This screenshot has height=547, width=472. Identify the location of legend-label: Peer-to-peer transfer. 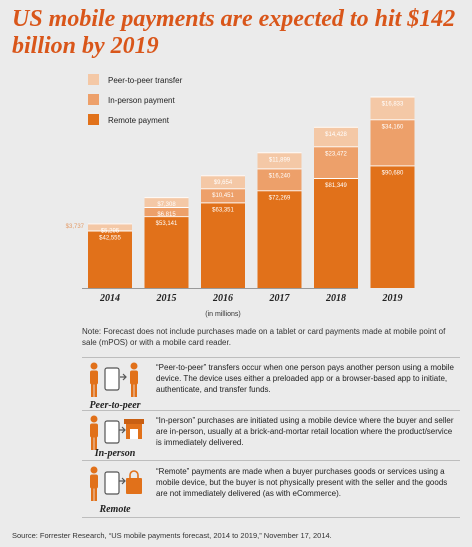
(145, 80).